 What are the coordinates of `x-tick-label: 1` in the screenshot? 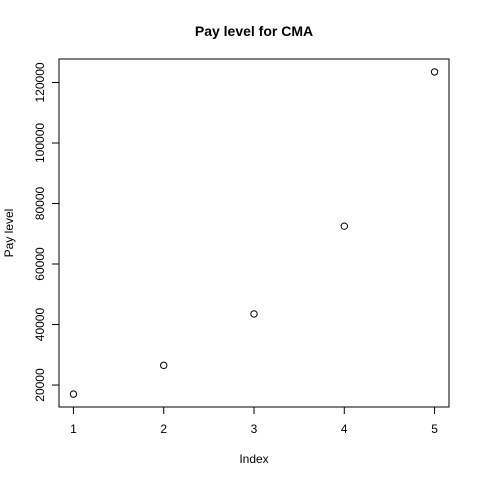 It's located at (73, 429).